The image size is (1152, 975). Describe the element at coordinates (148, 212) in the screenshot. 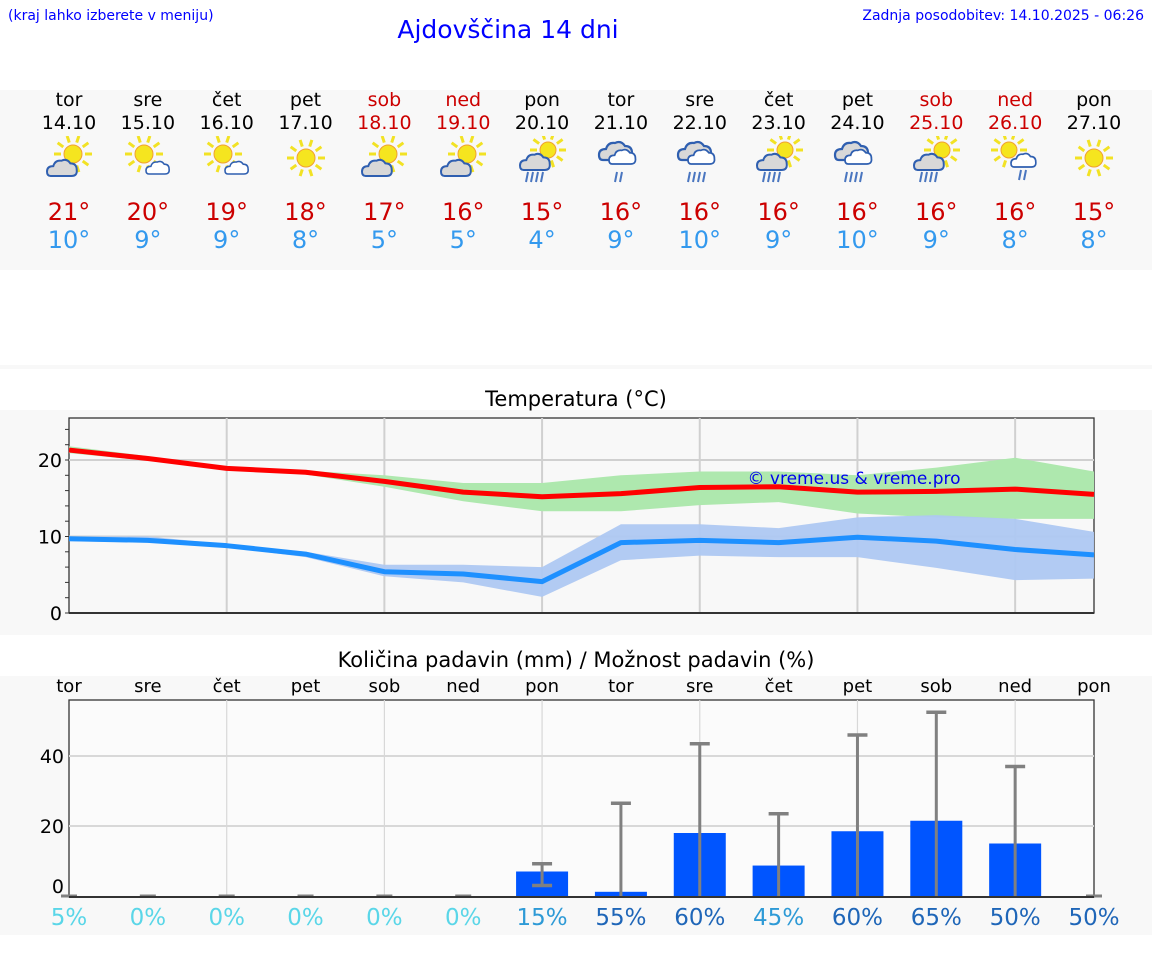

I see `max-temperature: 20°` at that location.